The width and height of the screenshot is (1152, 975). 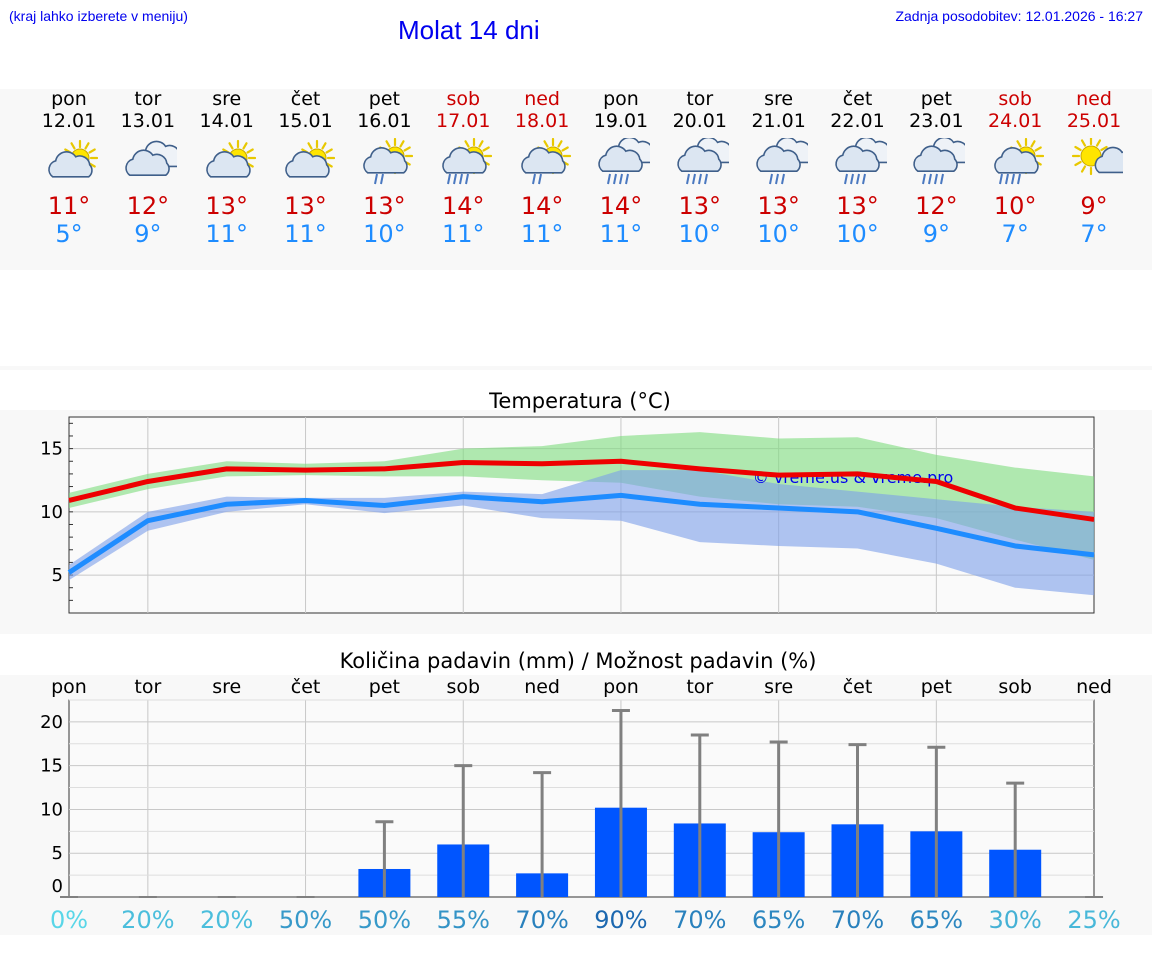 I want to click on temp-max: 10°, so click(x=1015, y=206).